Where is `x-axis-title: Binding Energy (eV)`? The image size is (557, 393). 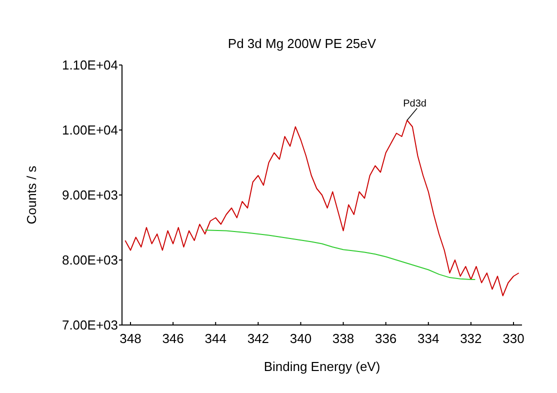
x-axis-title: Binding Energy (eV) is located at coordinates (322, 366).